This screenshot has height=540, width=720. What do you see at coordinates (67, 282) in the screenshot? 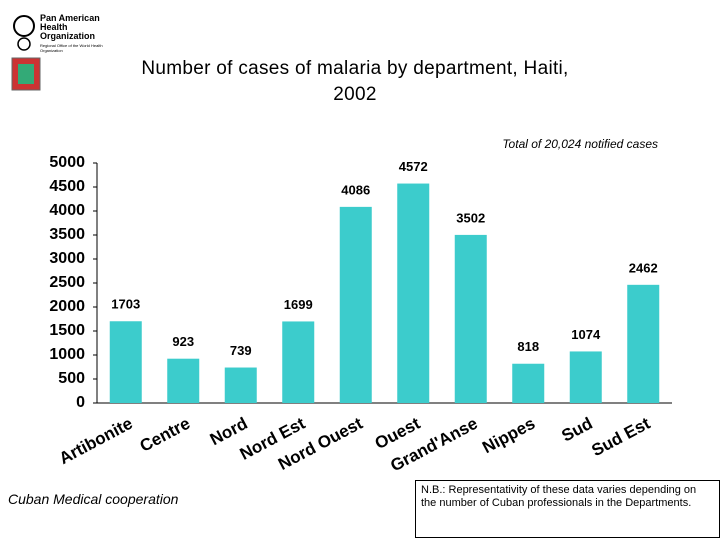
I see `y-tick-label: 2500` at bounding box center [67, 282].